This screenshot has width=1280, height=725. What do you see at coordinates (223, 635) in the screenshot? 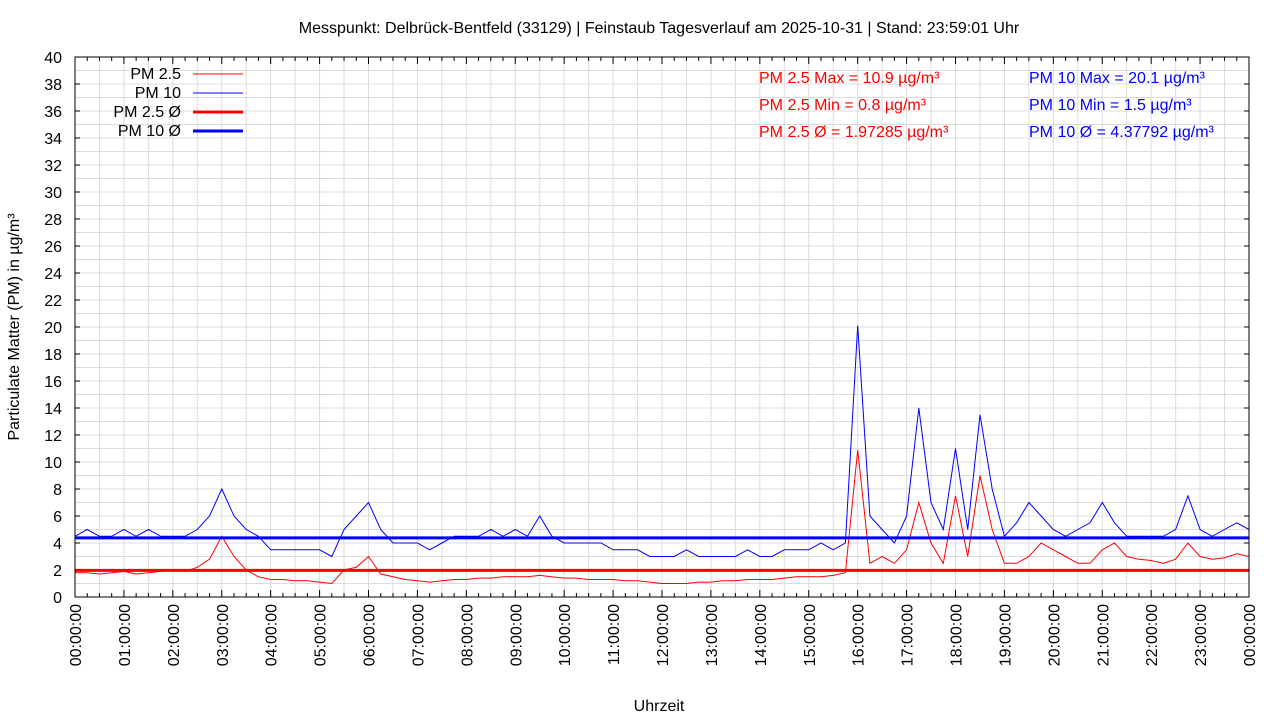
I see `x-tick-label: 03:00:00` at bounding box center [223, 635].